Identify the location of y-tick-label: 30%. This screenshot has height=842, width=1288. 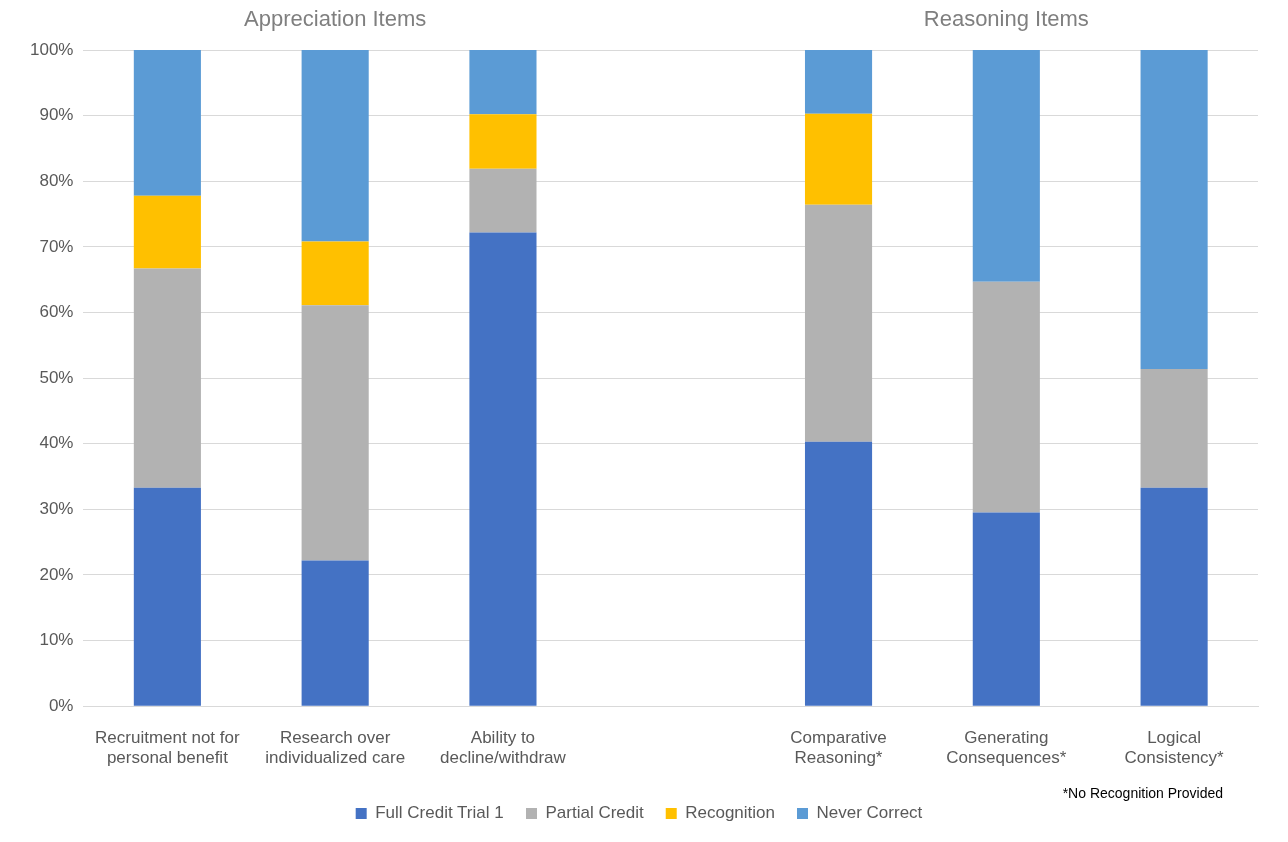
(56, 509).